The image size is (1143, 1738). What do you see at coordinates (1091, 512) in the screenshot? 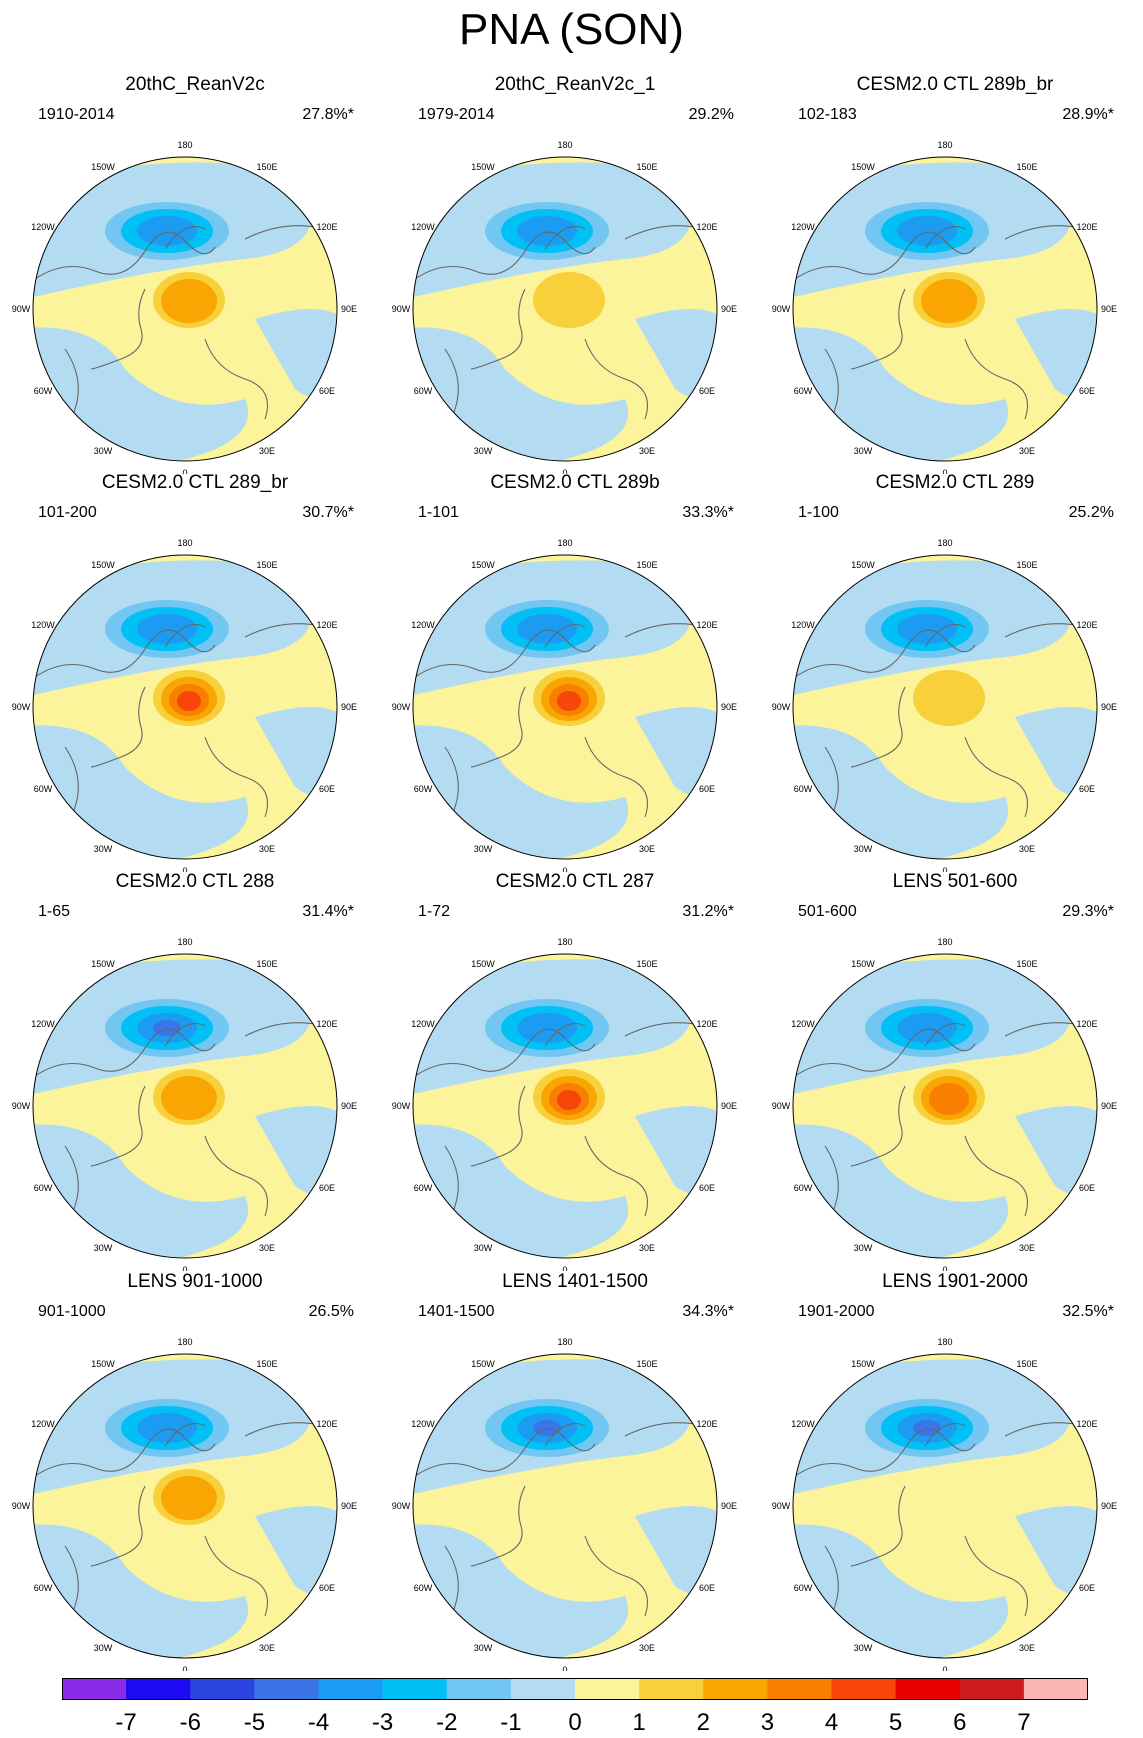
I see `panel-variance-pct: 25.2%` at bounding box center [1091, 512].